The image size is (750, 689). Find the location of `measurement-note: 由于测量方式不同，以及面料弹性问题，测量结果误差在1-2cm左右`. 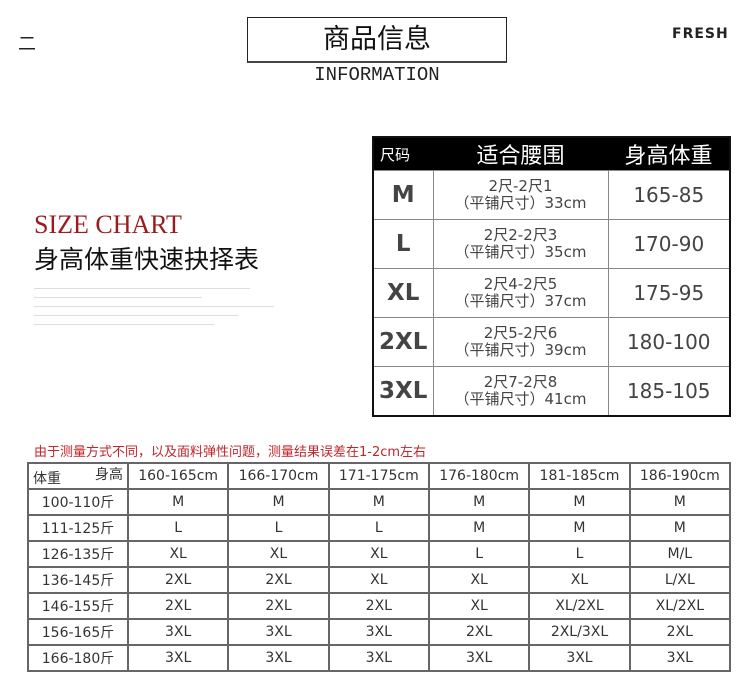

measurement-note: 由于测量方式不同，以及面料弹性问题，测量结果误差在1-2cm左右 is located at coordinates (230, 452).